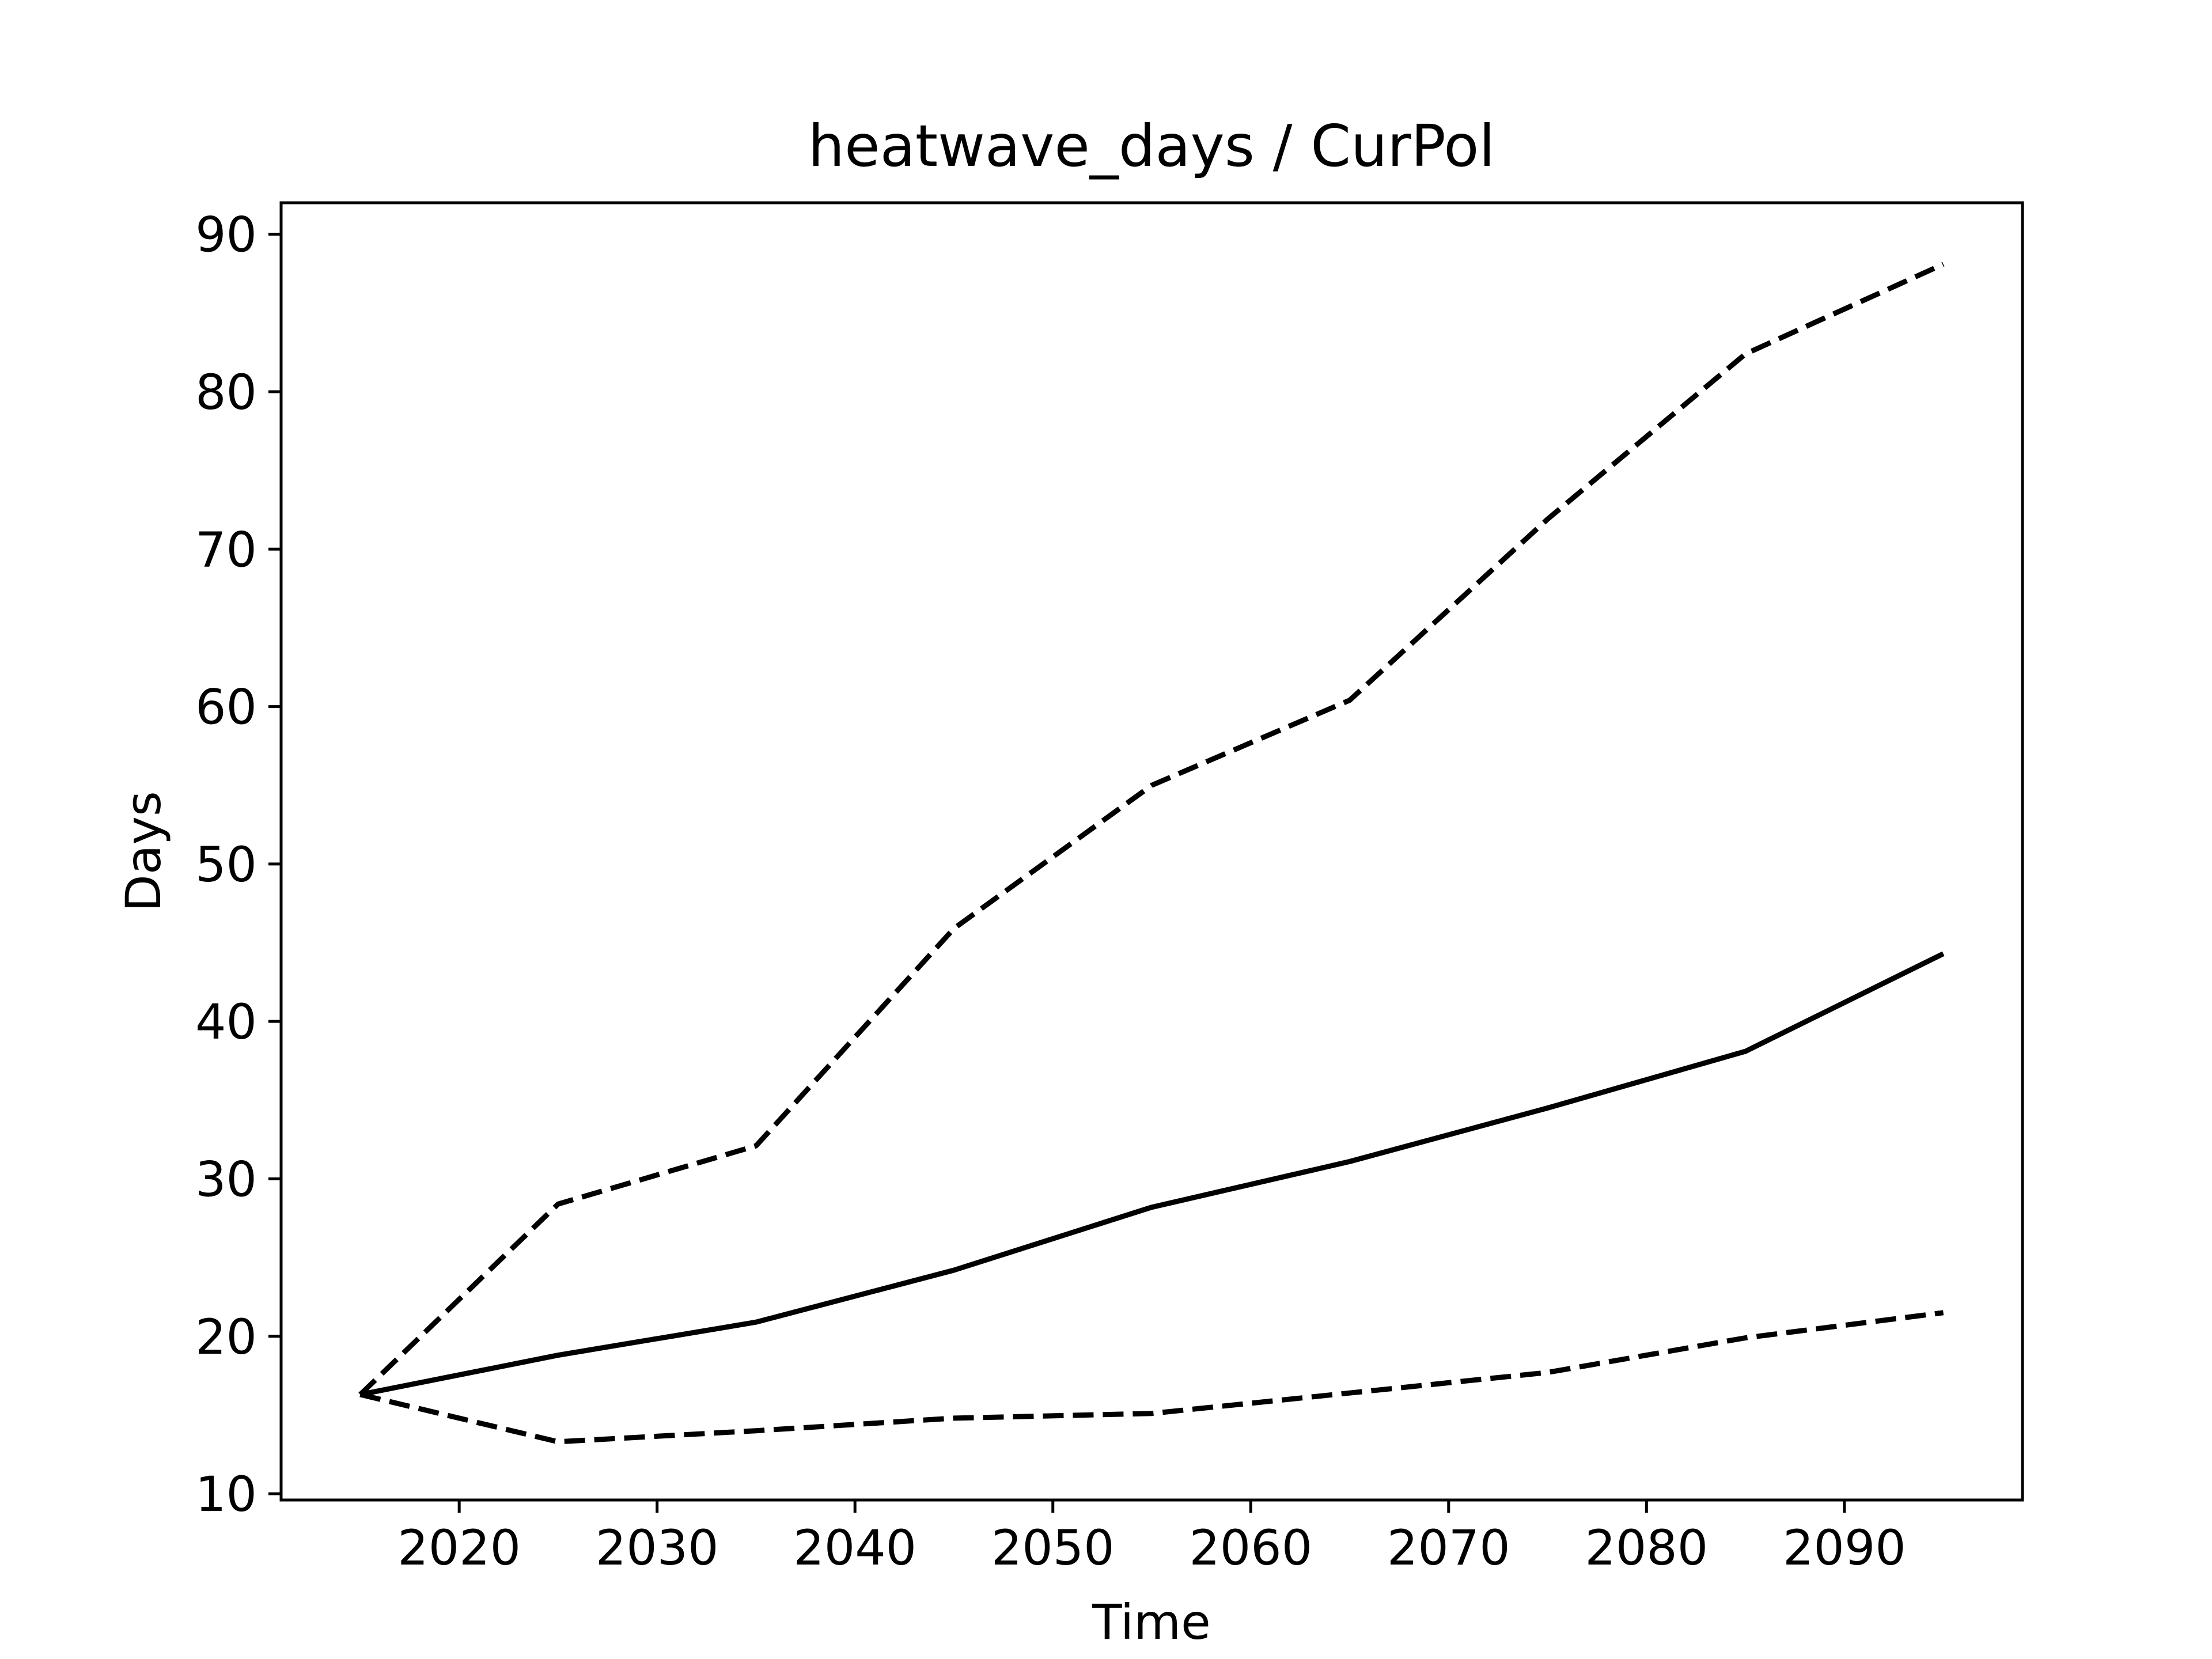 The image size is (2212, 1659). Describe the element at coordinates (226, 1179) in the screenshot. I see `y-tick-label: 30` at that location.